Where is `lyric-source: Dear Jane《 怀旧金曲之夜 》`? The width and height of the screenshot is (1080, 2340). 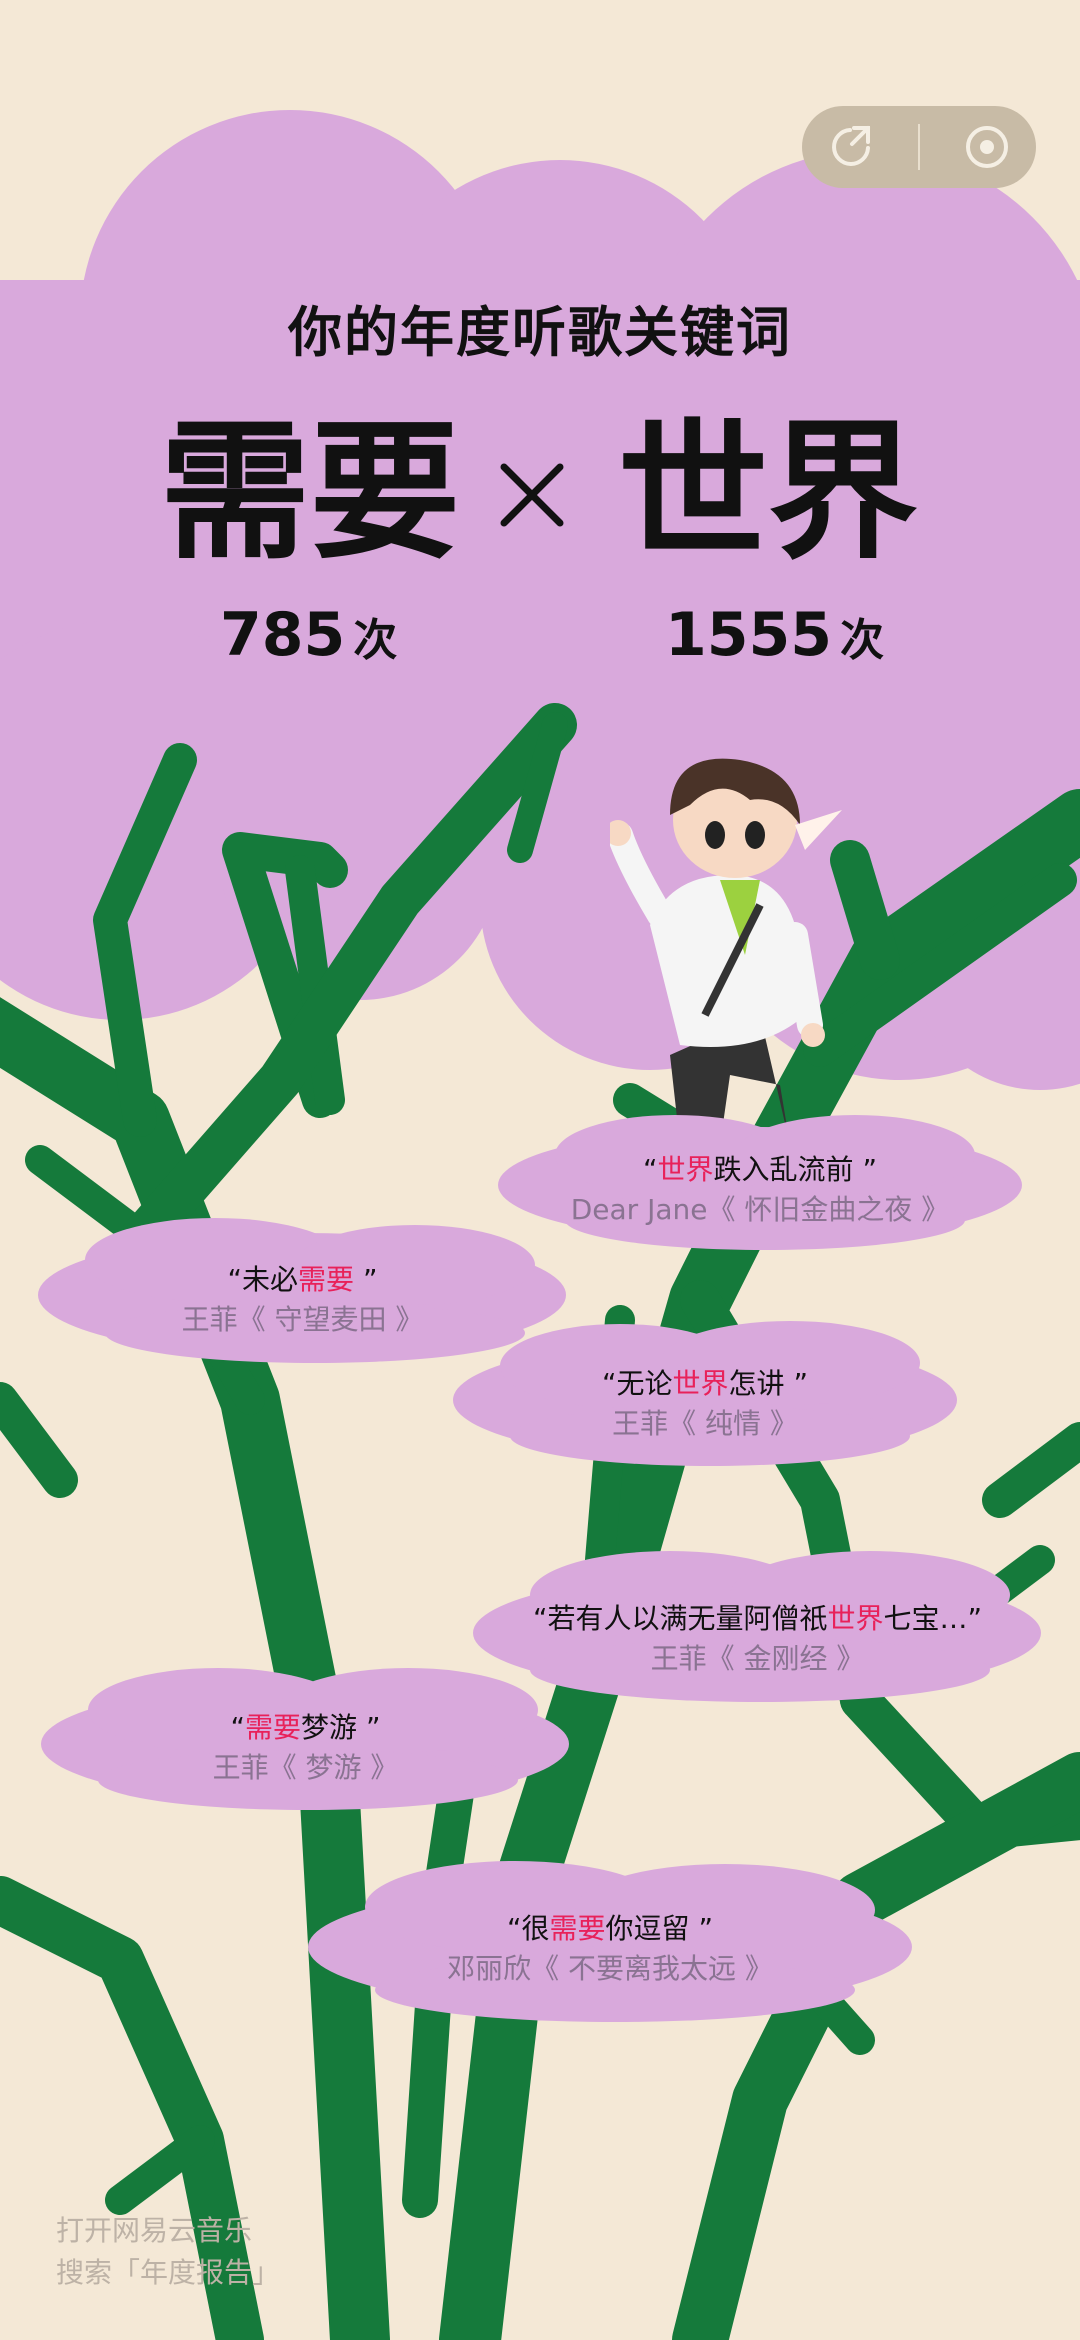
lyric-source: Dear Jane《 怀旧金曲之夜 》 is located at coordinates (760, 1209).